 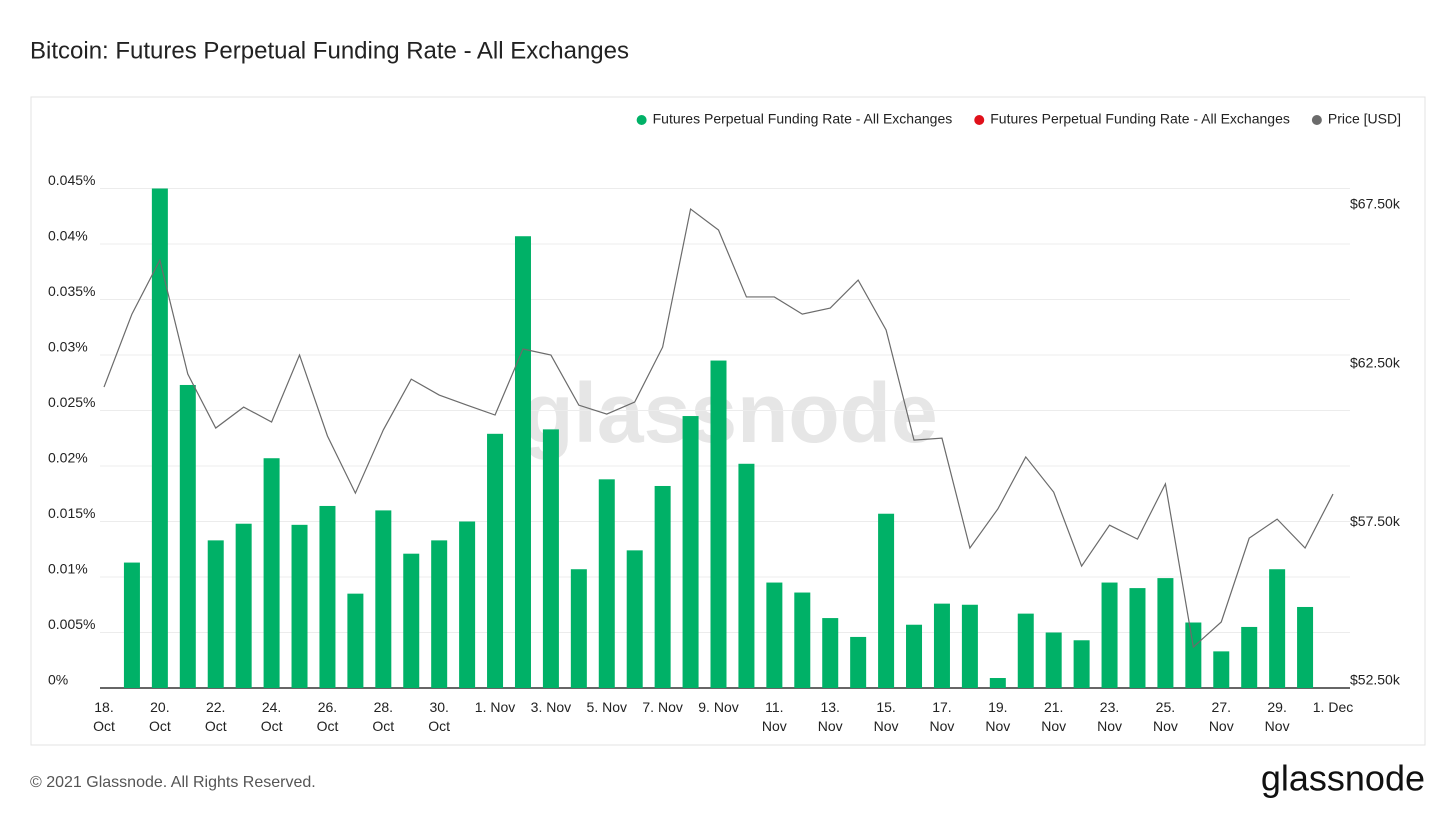 What do you see at coordinates (774, 716) in the screenshot?
I see `x-tick-label: 11. Nov` at bounding box center [774, 716].